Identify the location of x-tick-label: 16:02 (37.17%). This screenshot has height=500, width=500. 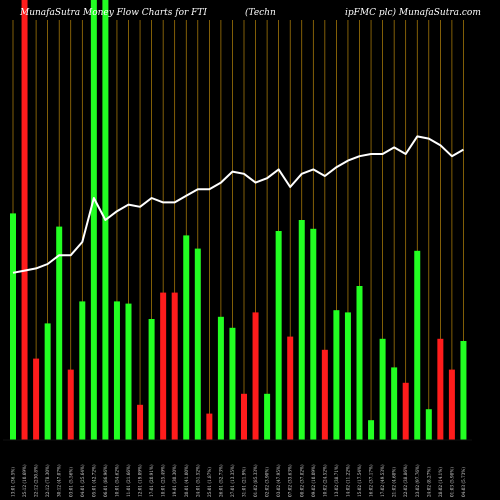
(371, 480).